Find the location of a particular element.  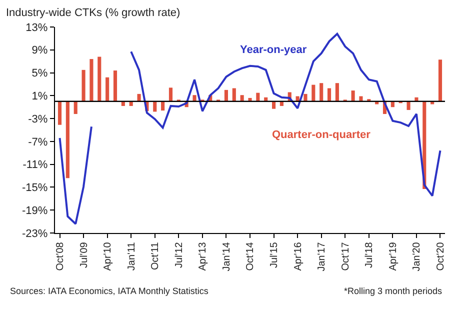

x-tick-label: Apr'16 is located at coordinates (298, 256).